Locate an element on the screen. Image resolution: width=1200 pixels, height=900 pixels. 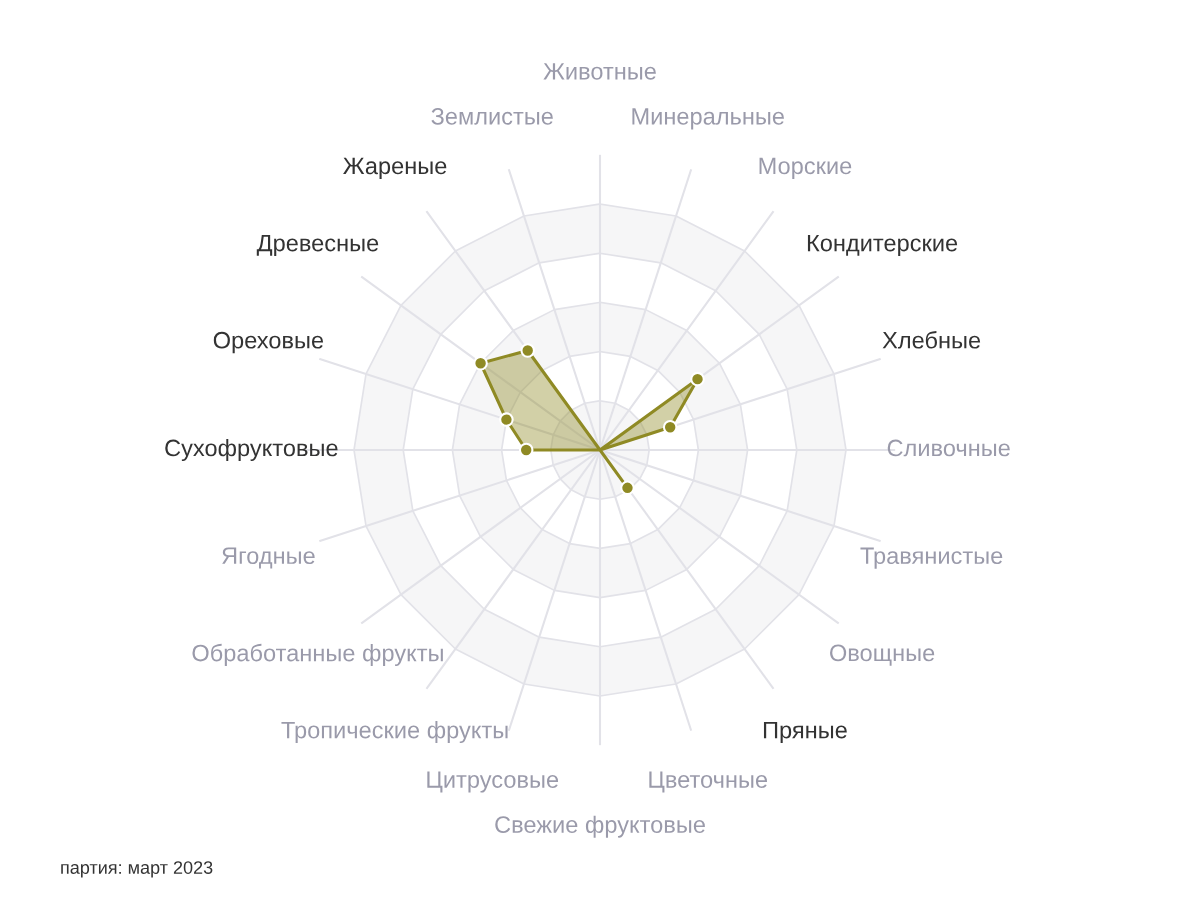
spoke-label: Сливочные is located at coordinates (948, 448).